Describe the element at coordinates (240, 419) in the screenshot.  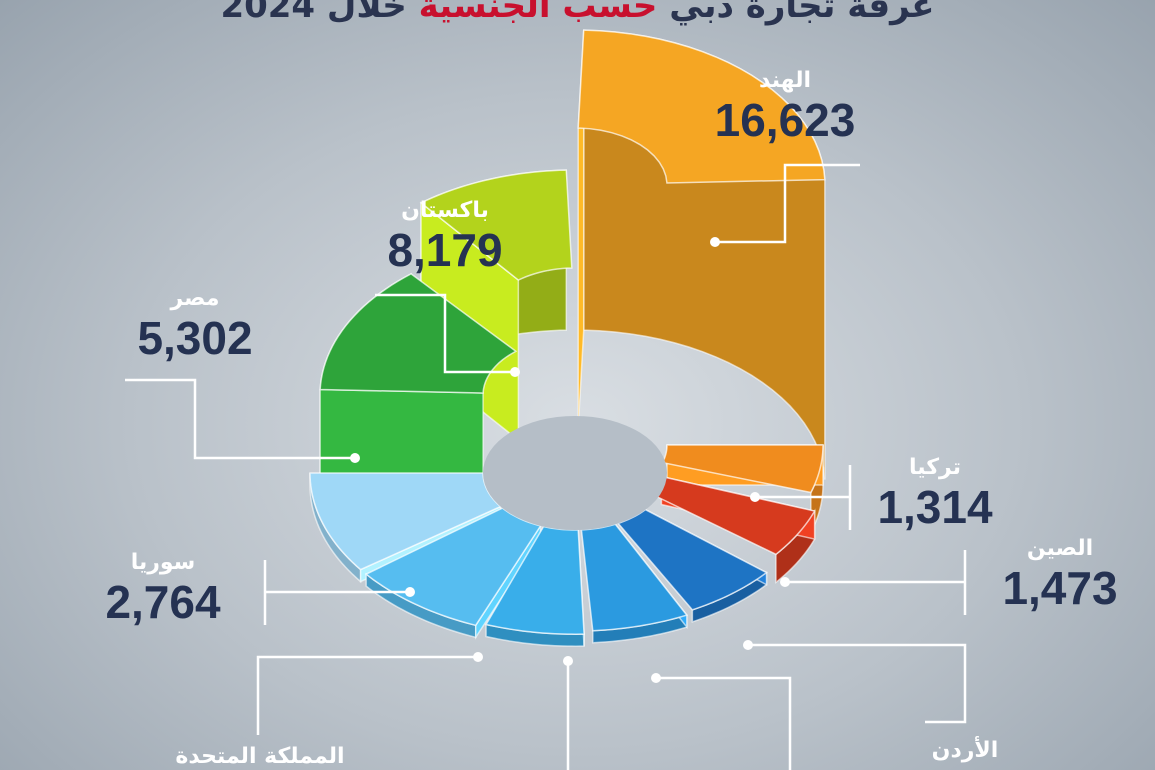
I see `leader-line-egypt` at that location.